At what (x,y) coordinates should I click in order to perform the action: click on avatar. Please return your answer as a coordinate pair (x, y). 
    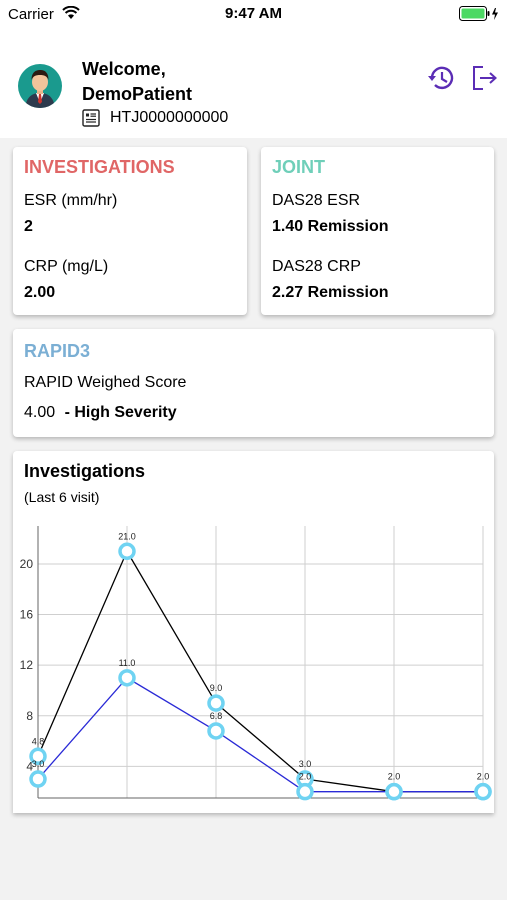
    Looking at the image, I should click on (40, 86).